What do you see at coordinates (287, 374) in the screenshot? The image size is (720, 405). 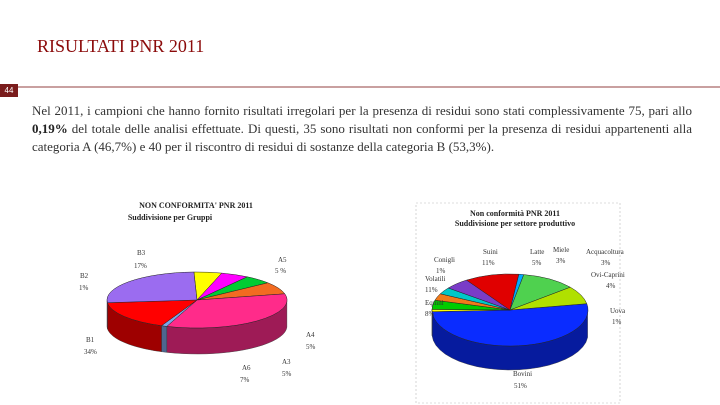 I see `value-a3: 5%` at bounding box center [287, 374].